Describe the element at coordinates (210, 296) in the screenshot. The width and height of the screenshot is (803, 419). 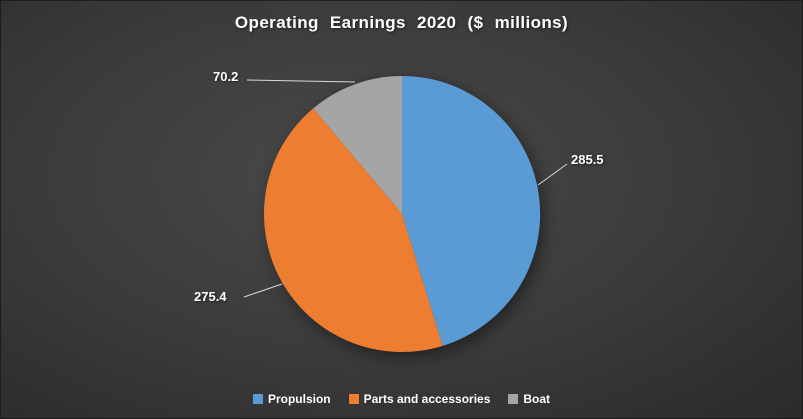
I see `data-label-parts-and-accessories: 275.4` at that location.